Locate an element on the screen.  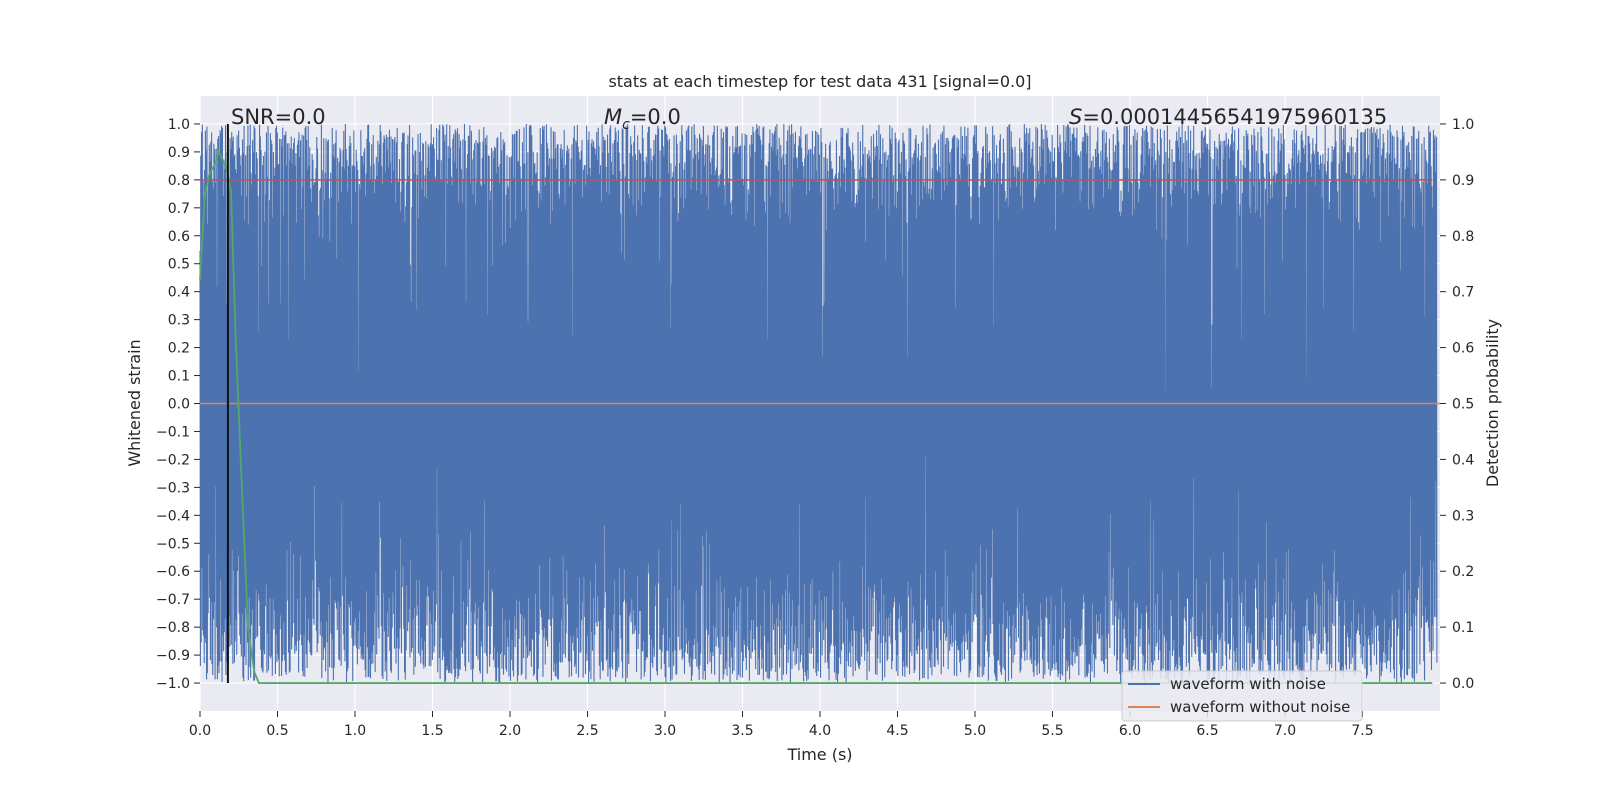
y2-tick-label-5: 0.5 is located at coordinates (1463, 405).